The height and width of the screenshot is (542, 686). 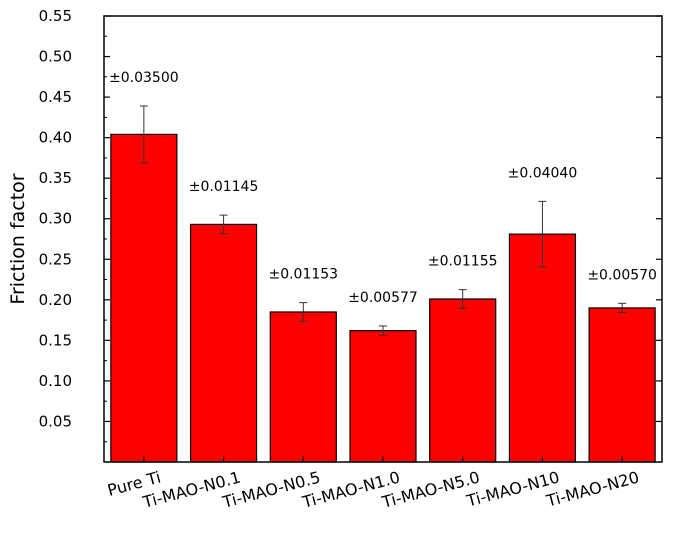 I want to click on y-tick-label: 0.30, so click(x=55, y=219).